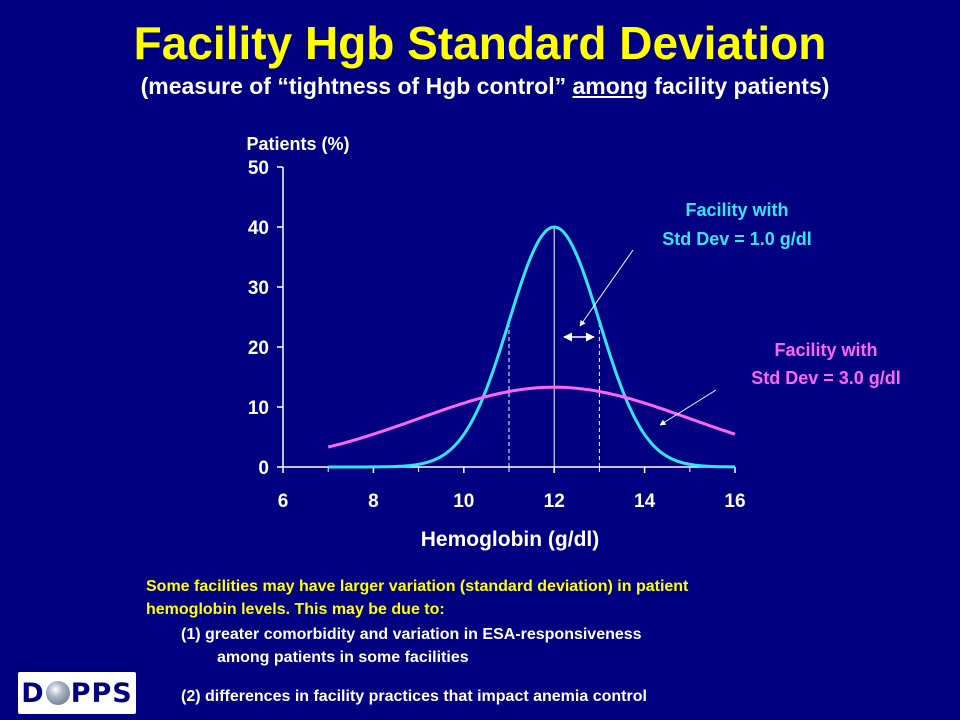 The width and height of the screenshot is (960, 720). I want to click on y-tick-label: 0, so click(263, 468).